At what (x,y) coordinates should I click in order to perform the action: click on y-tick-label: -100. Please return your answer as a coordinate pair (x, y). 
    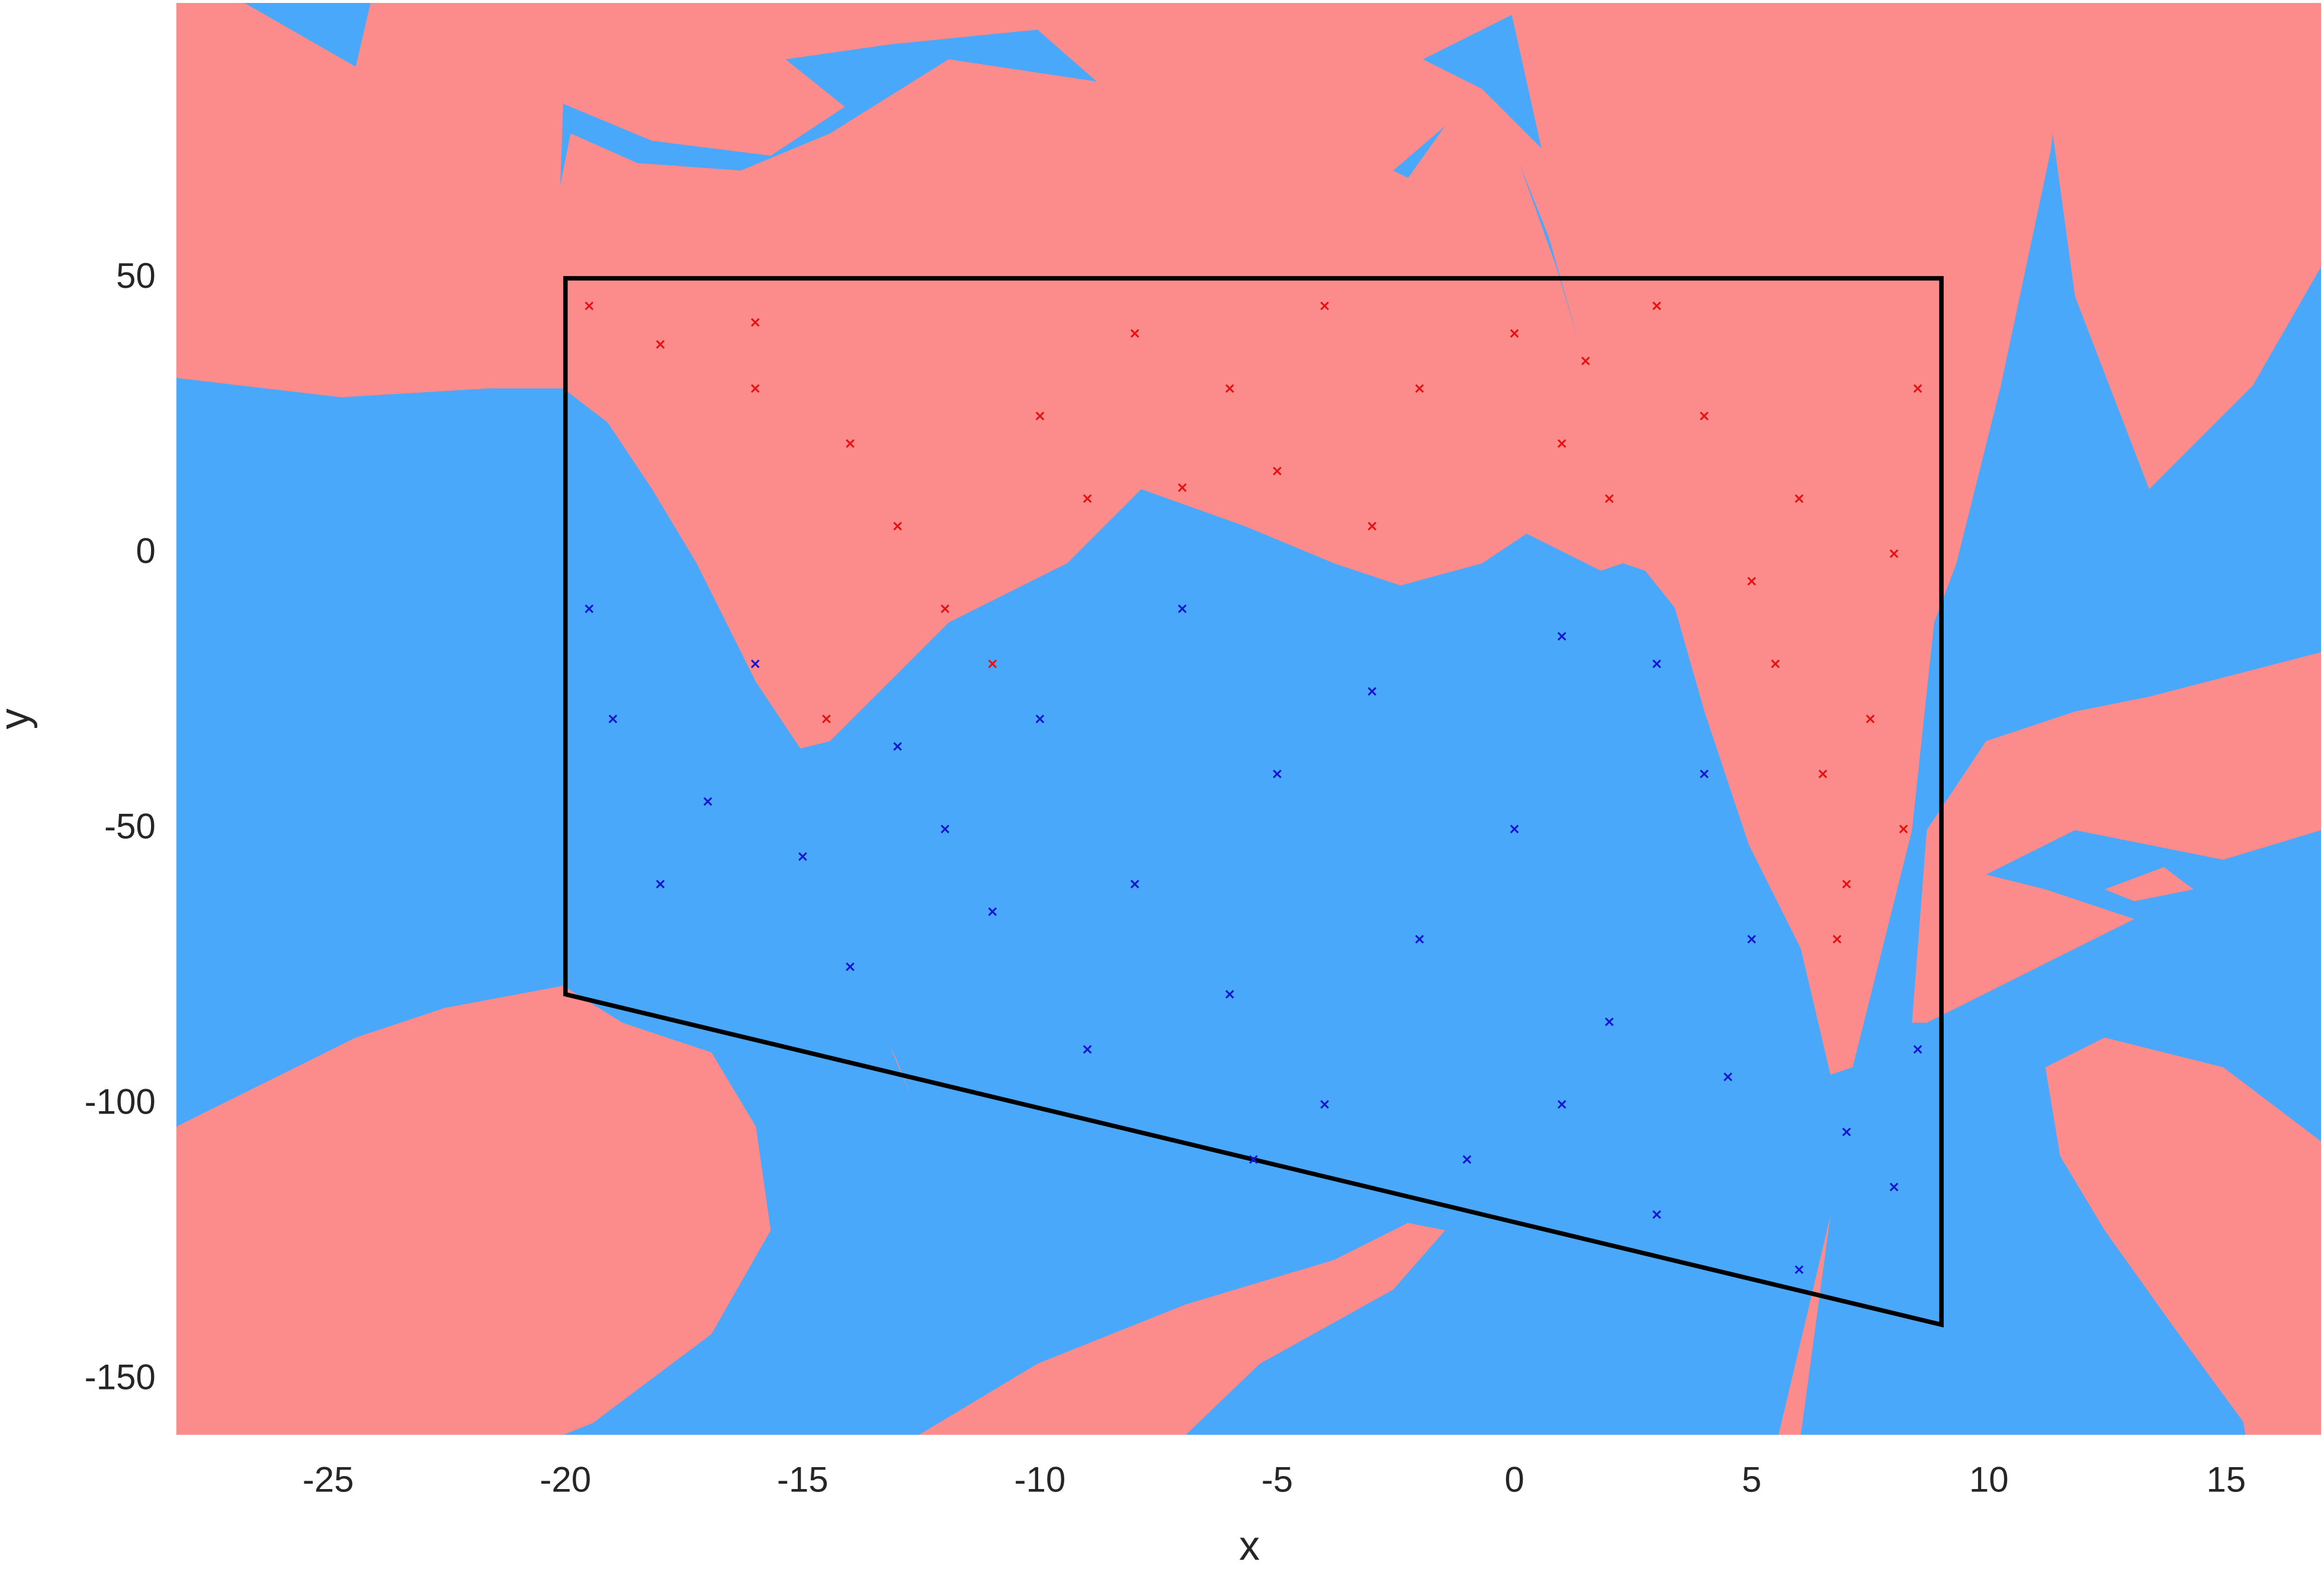
    Looking at the image, I should click on (120, 1102).